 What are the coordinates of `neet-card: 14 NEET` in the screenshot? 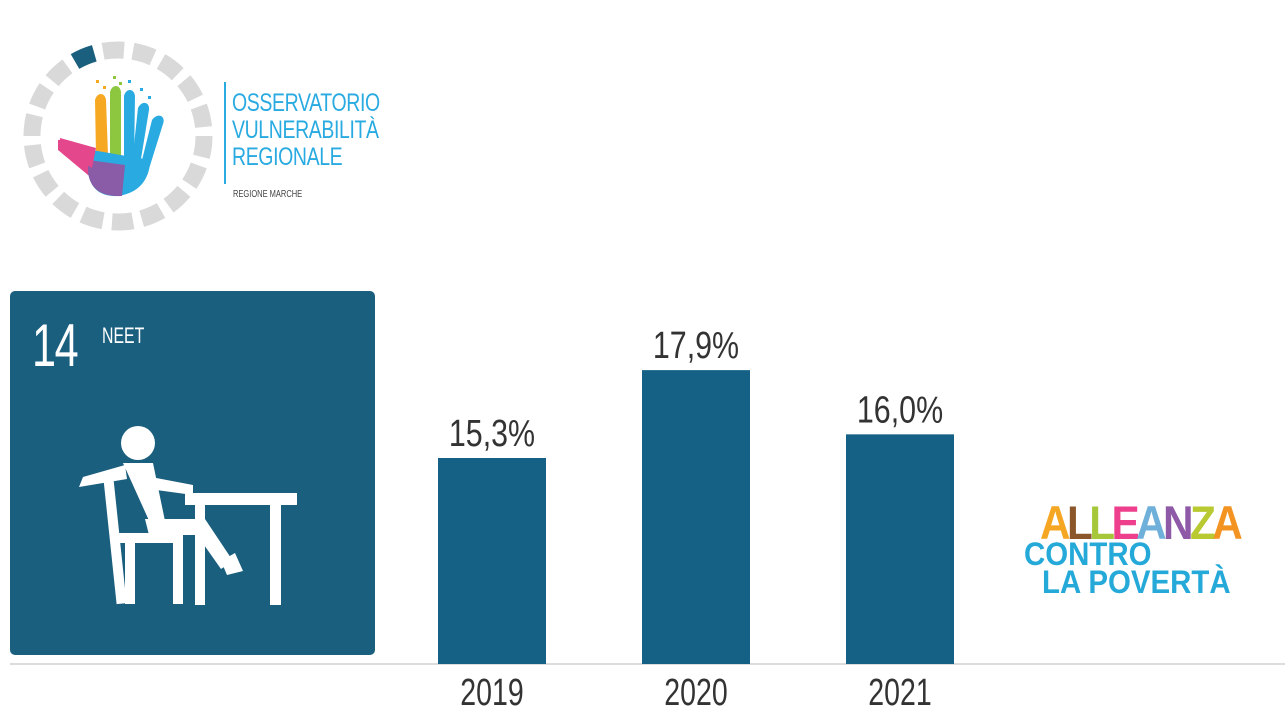 It's located at (192, 473).